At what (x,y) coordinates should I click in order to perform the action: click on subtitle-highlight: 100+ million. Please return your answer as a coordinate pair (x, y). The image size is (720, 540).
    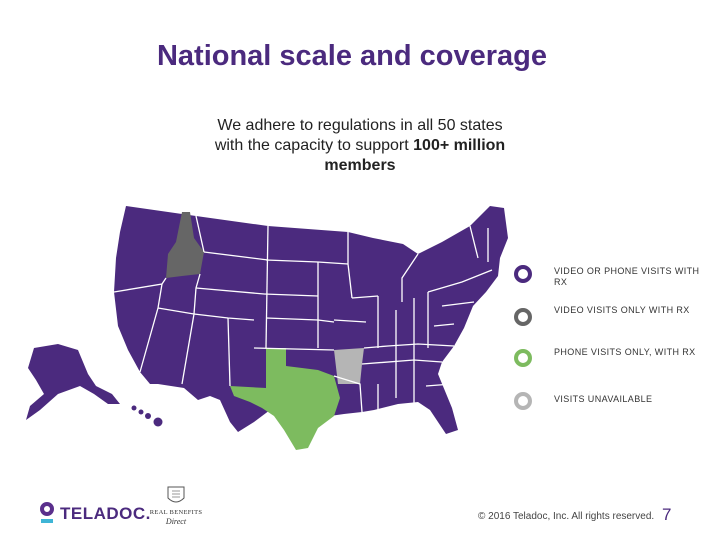
    Looking at the image, I should click on (459, 145).